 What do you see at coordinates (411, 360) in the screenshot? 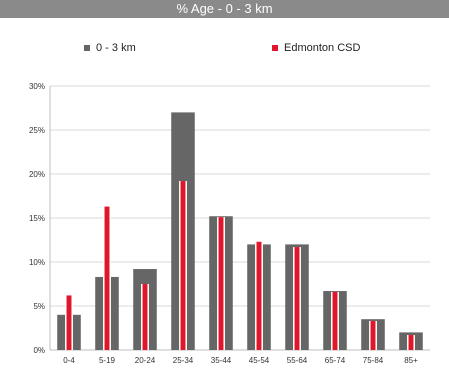
I see `x-tick-label: 85+` at bounding box center [411, 360].